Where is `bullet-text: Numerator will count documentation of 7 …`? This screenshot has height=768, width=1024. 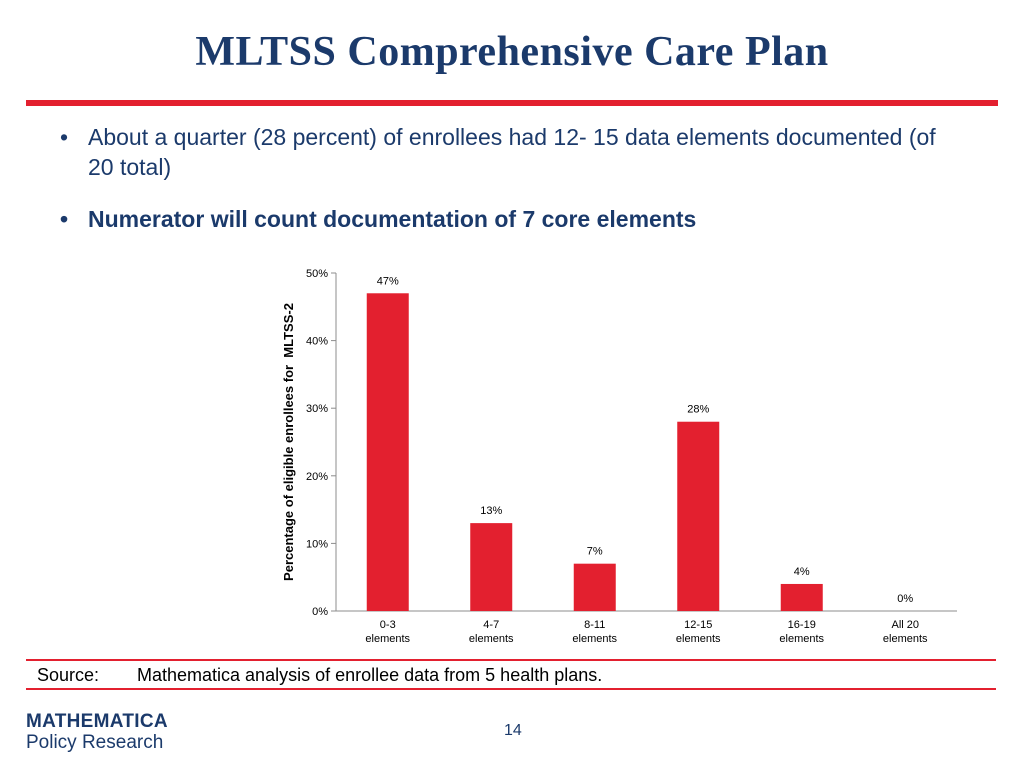
bullet-text: Numerator will count documentation of 7 … is located at coordinates (392, 219).